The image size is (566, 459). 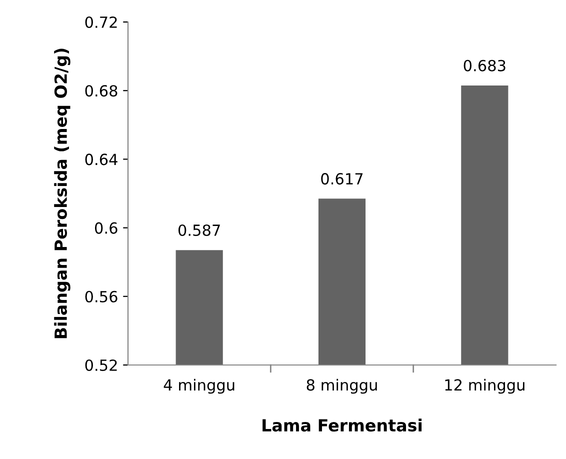 I want to click on x-tick-label: 4 minggu, so click(x=199, y=386).